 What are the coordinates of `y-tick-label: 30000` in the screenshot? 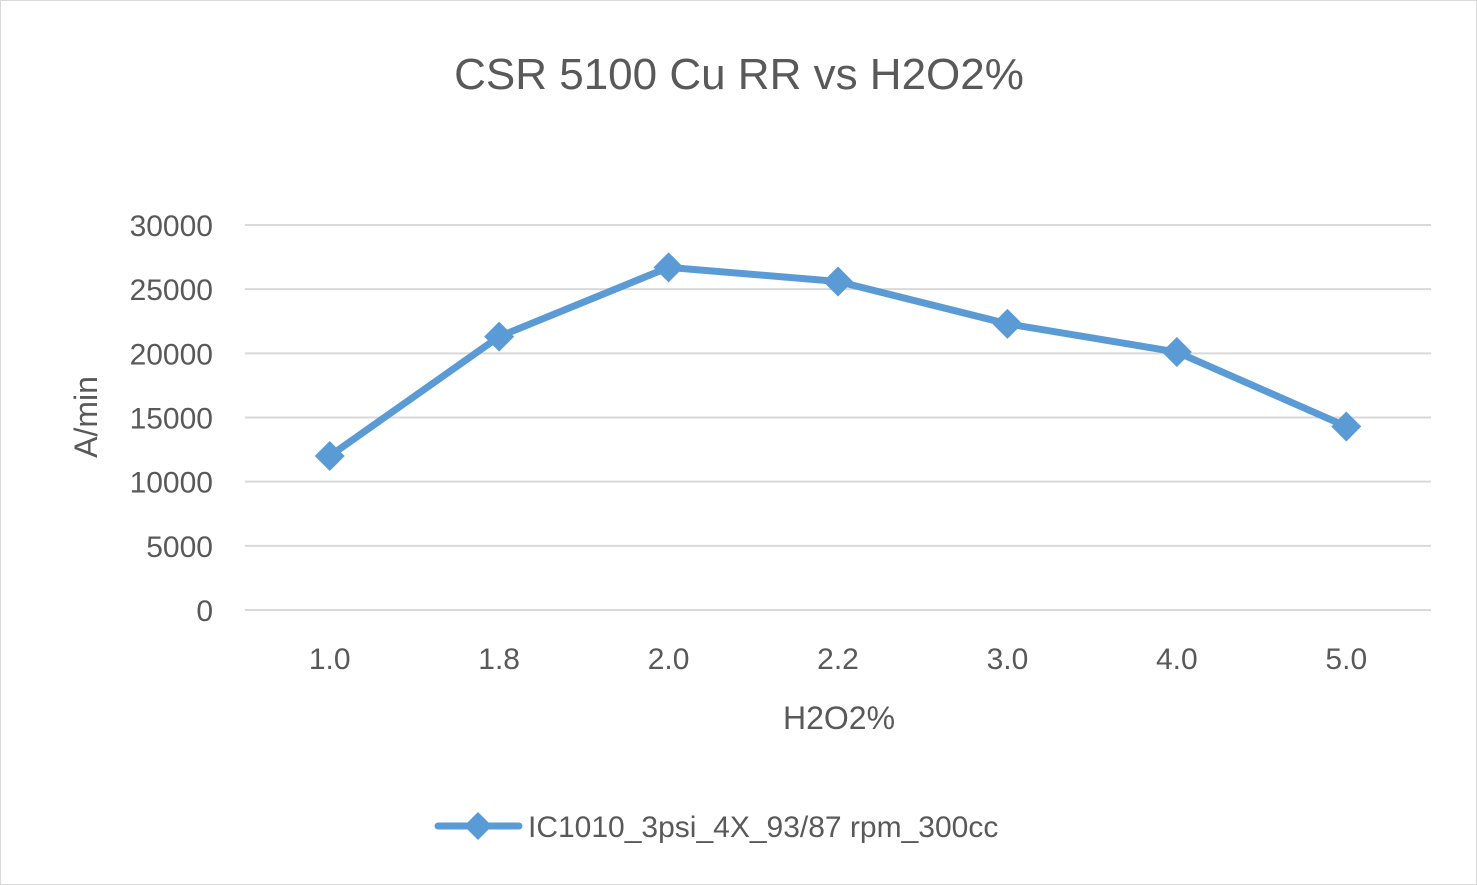 It's located at (171, 226).